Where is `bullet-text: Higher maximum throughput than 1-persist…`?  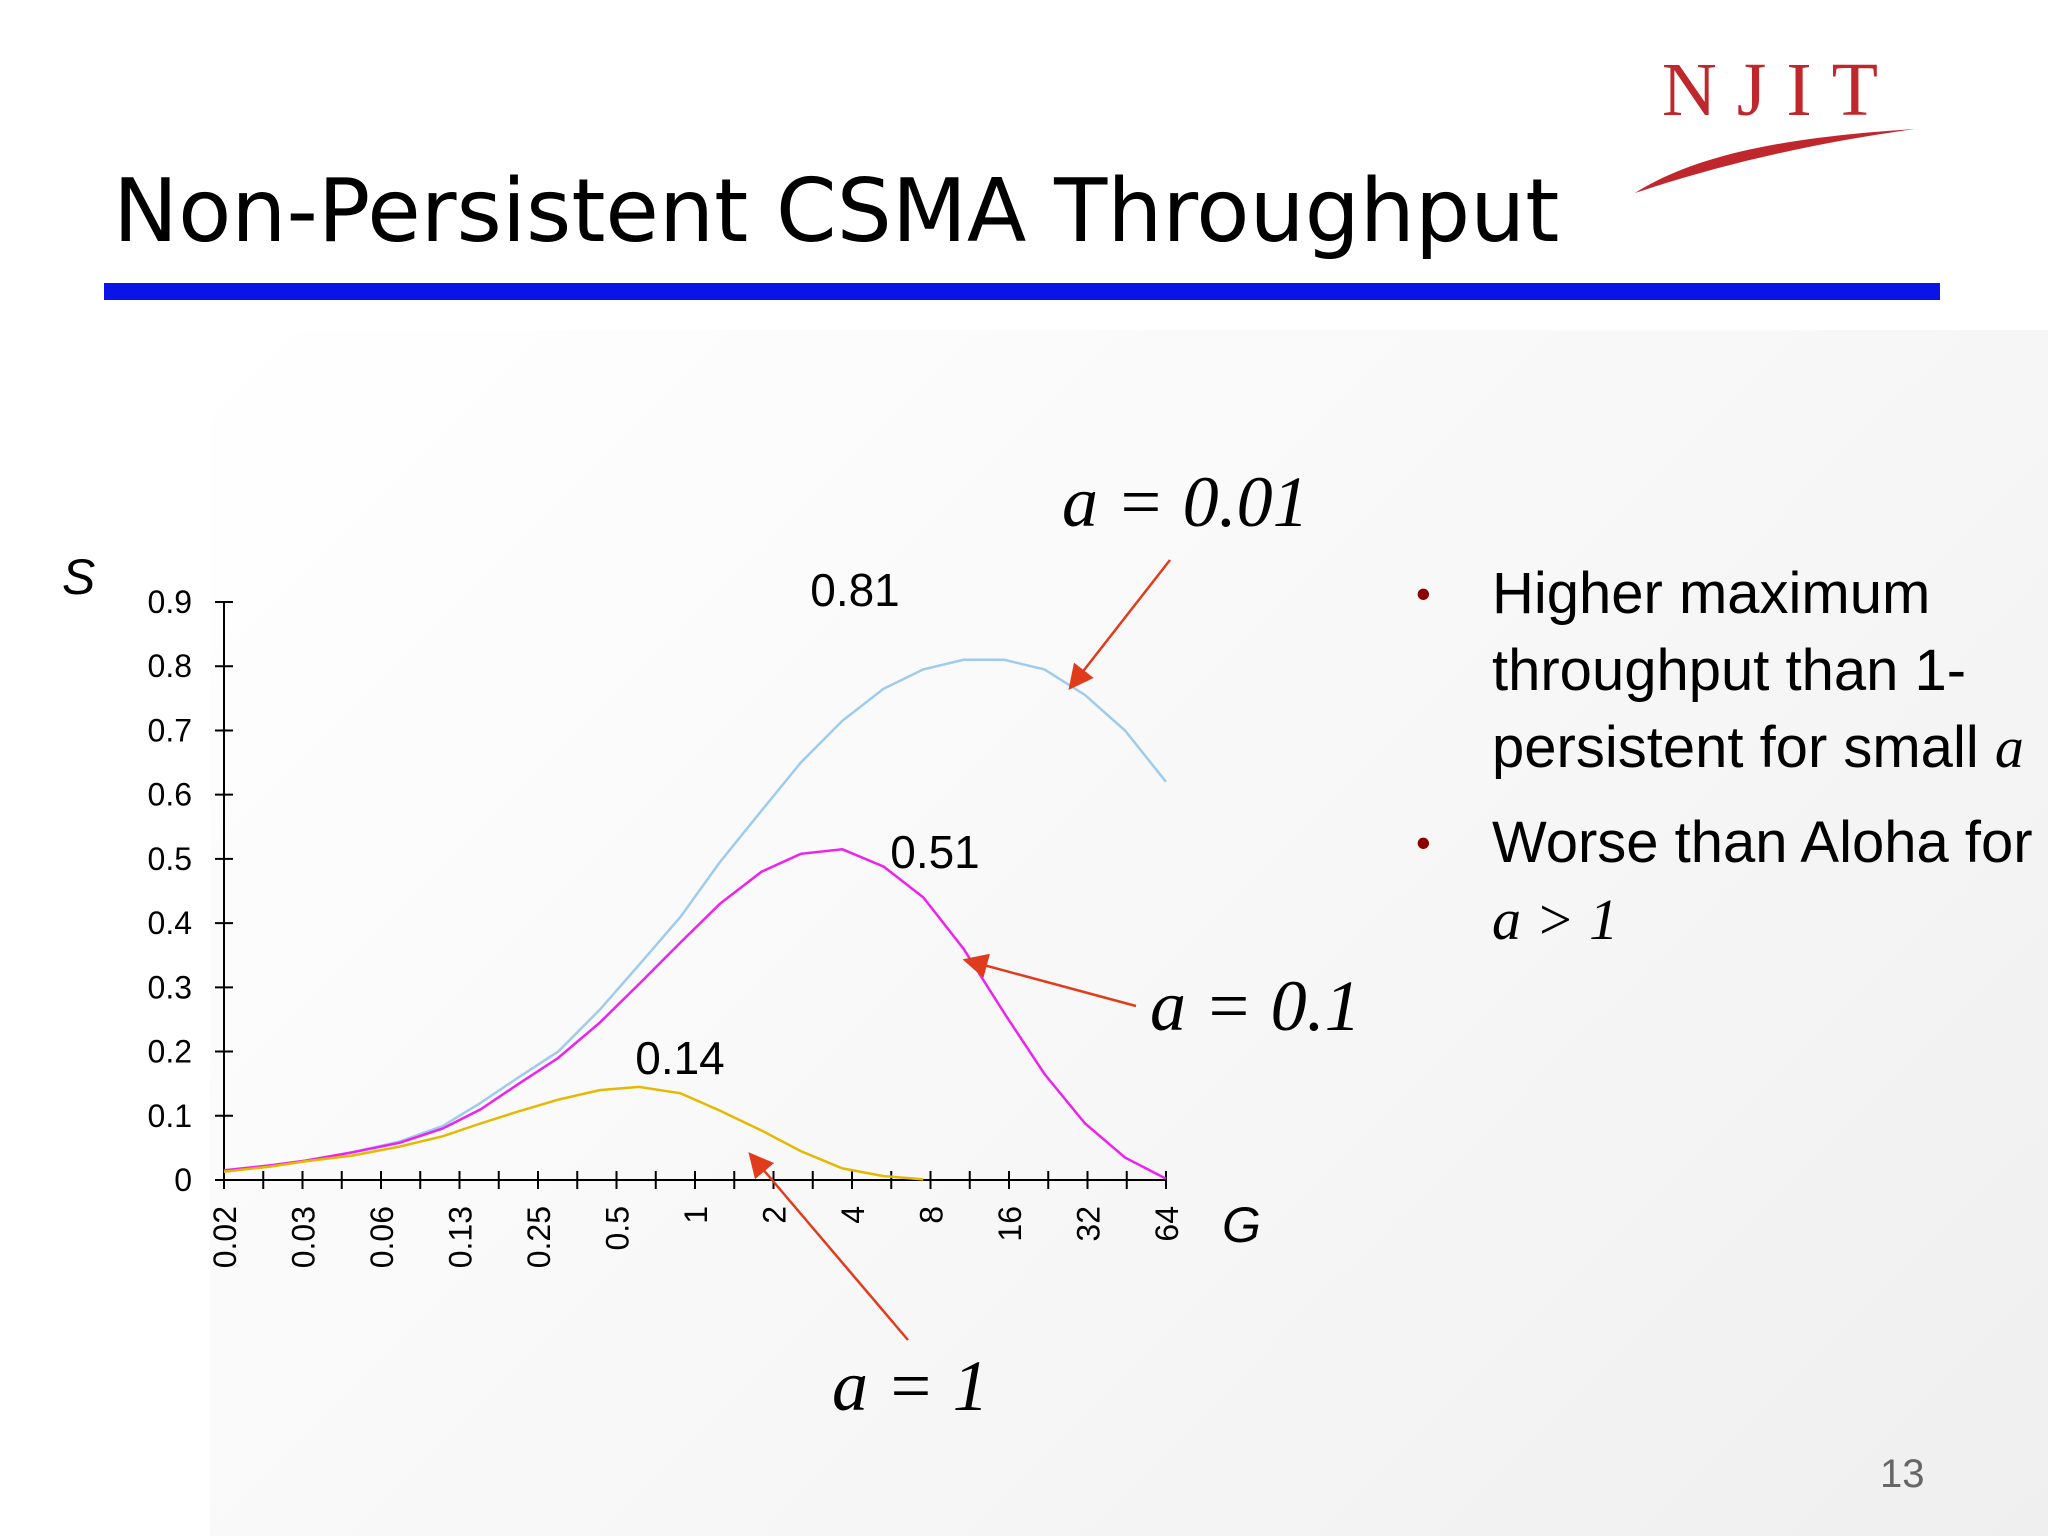 bullet-text: Higher maximum throughput than 1-persist… is located at coordinates (1743, 670).